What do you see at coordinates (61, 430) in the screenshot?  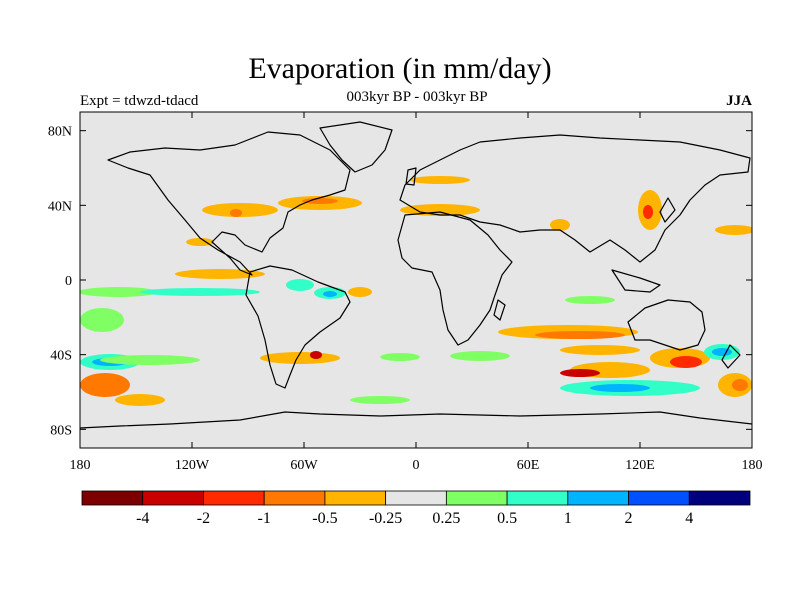 I see `y-tick-label: 80S` at bounding box center [61, 430].